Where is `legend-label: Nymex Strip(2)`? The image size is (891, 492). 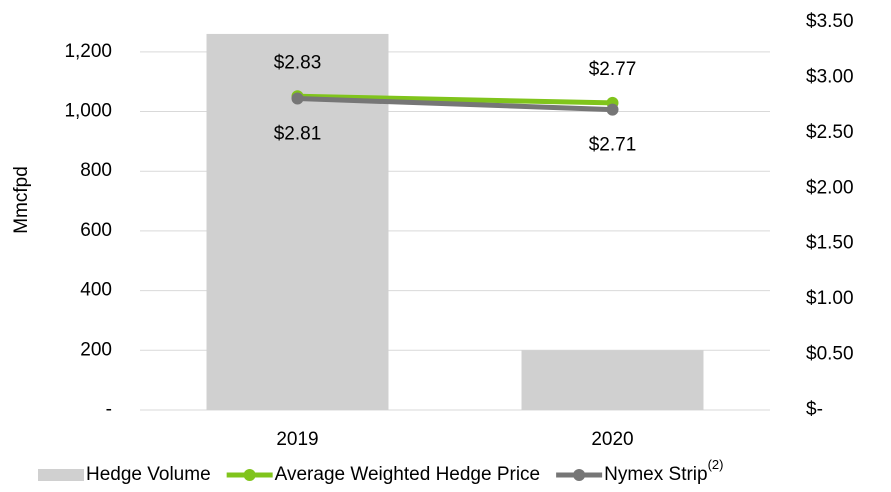 legend-label: Nymex Strip(2) is located at coordinates (663, 471).